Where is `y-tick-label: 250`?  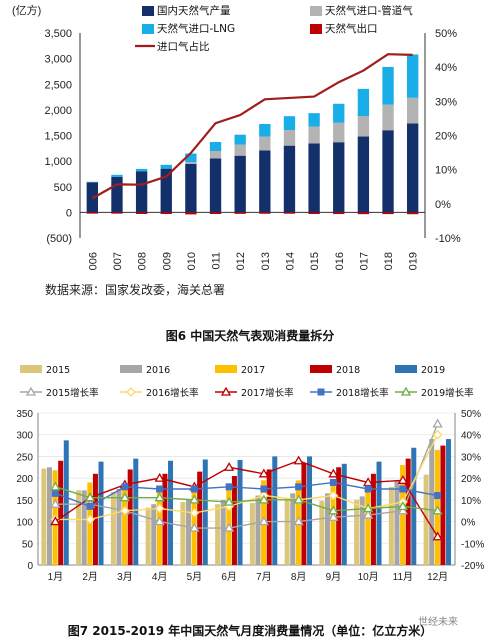
y-tick-label: 250 is located at coordinates (24, 457).